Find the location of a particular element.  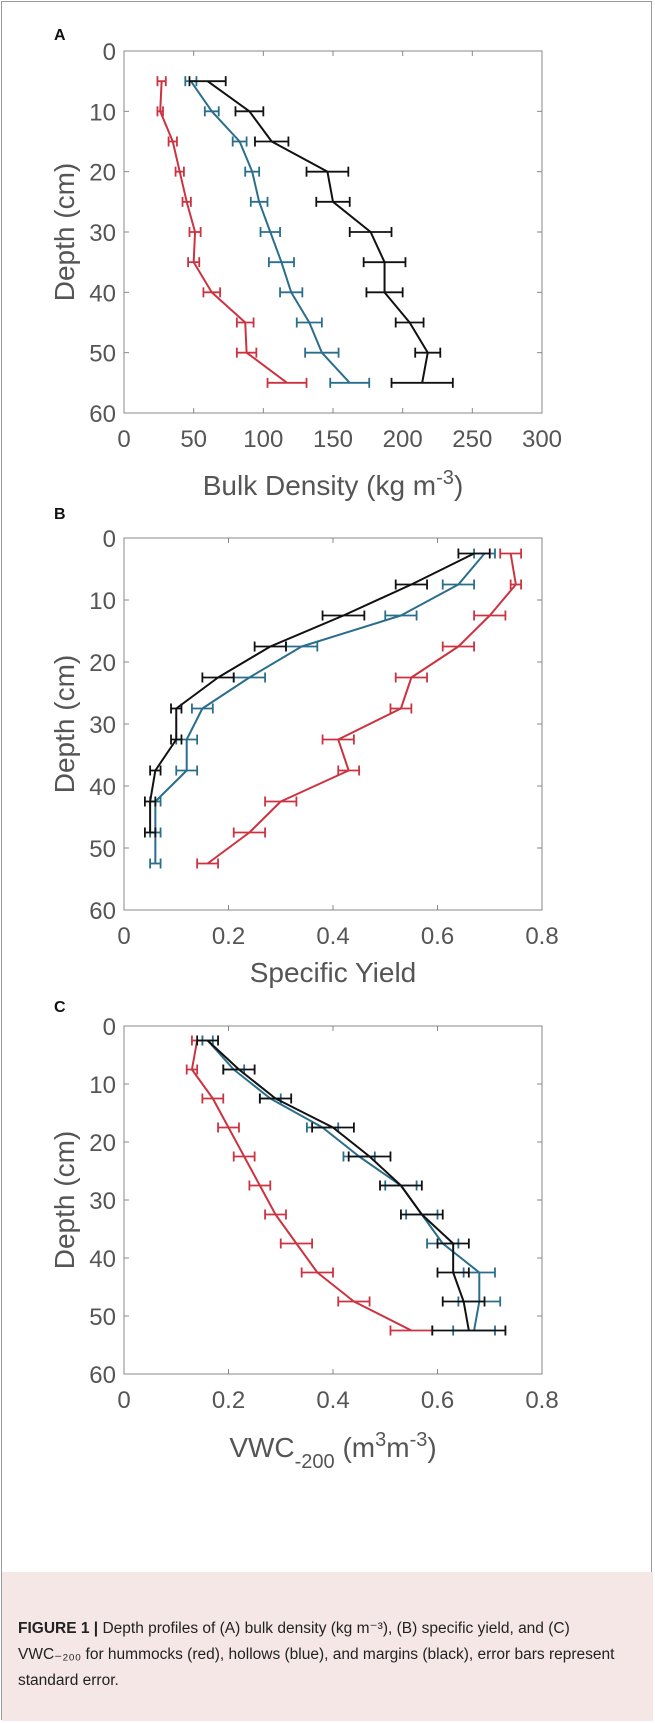

panel-a-x-tick-label: 250 is located at coordinates (472, 439).